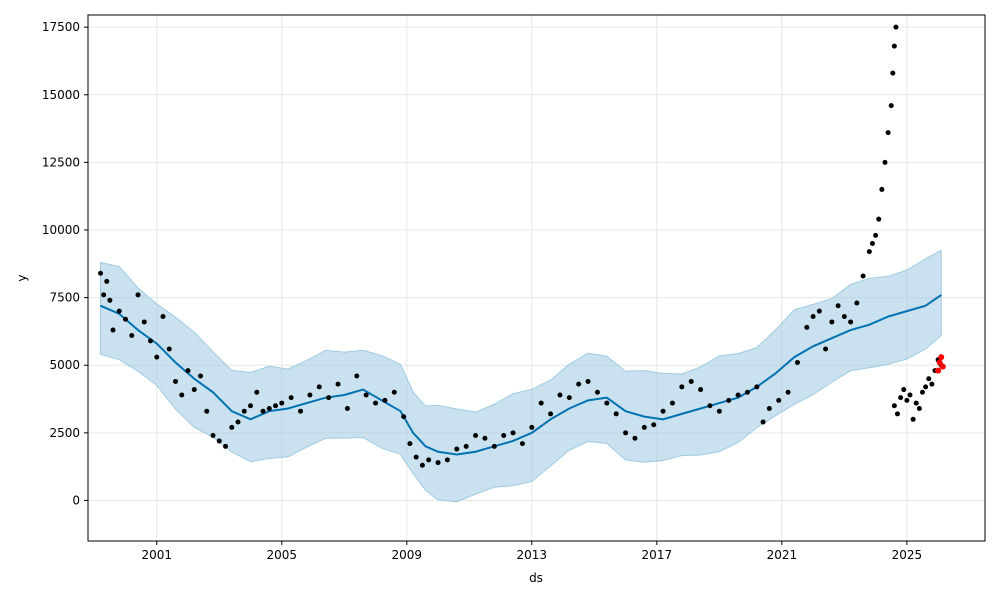  Describe the element at coordinates (532, 555) in the screenshot. I see `x-tick-label: 2013` at that location.